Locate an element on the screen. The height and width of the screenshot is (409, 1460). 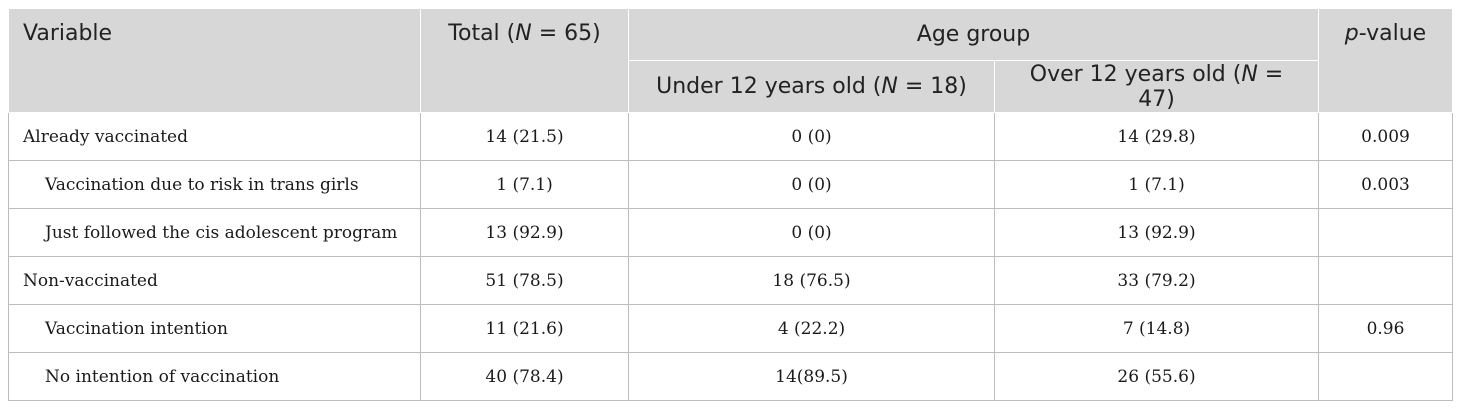
cell-over-12: 33 (79.2) is located at coordinates (1156, 280).